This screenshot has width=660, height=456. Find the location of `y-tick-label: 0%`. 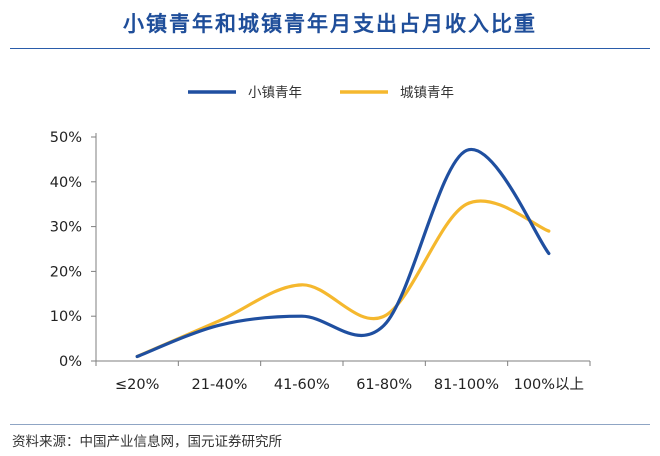

y-tick-label: 0% is located at coordinates (70, 362).